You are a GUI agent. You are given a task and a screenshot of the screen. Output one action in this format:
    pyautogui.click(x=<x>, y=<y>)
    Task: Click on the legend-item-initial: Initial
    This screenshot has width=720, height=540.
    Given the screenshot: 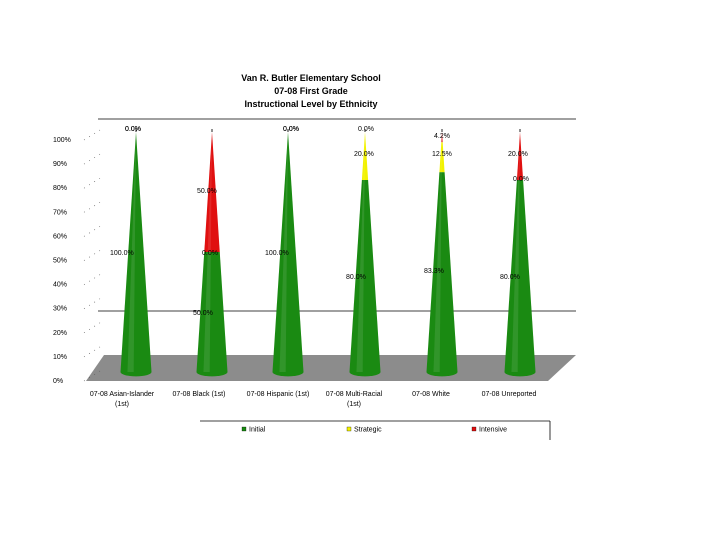 What is the action you would take?
    pyautogui.click(x=253, y=430)
    